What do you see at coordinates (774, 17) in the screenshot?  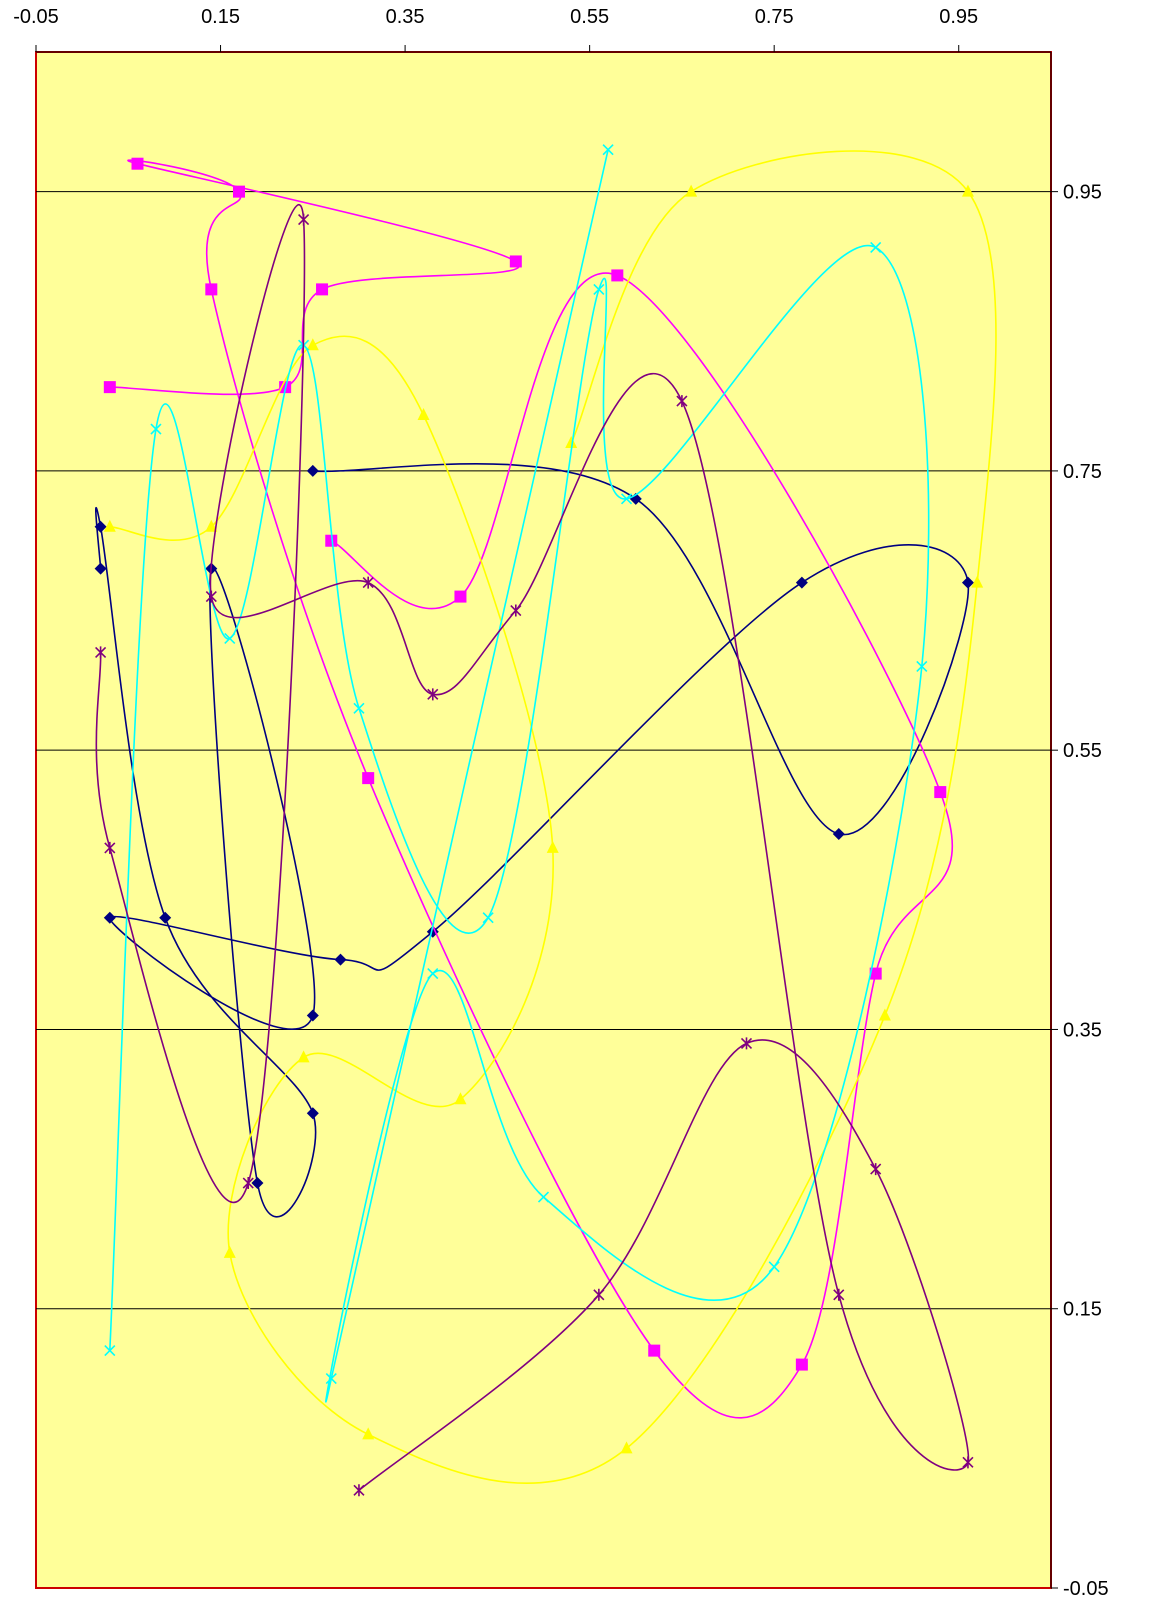 I see `x-tick-label: 0.75` at bounding box center [774, 17].